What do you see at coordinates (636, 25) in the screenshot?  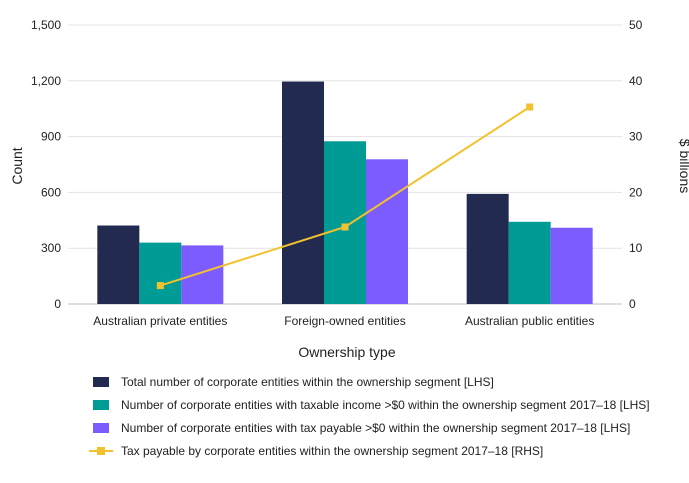 I see `y2-tick-label: 50` at bounding box center [636, 25].